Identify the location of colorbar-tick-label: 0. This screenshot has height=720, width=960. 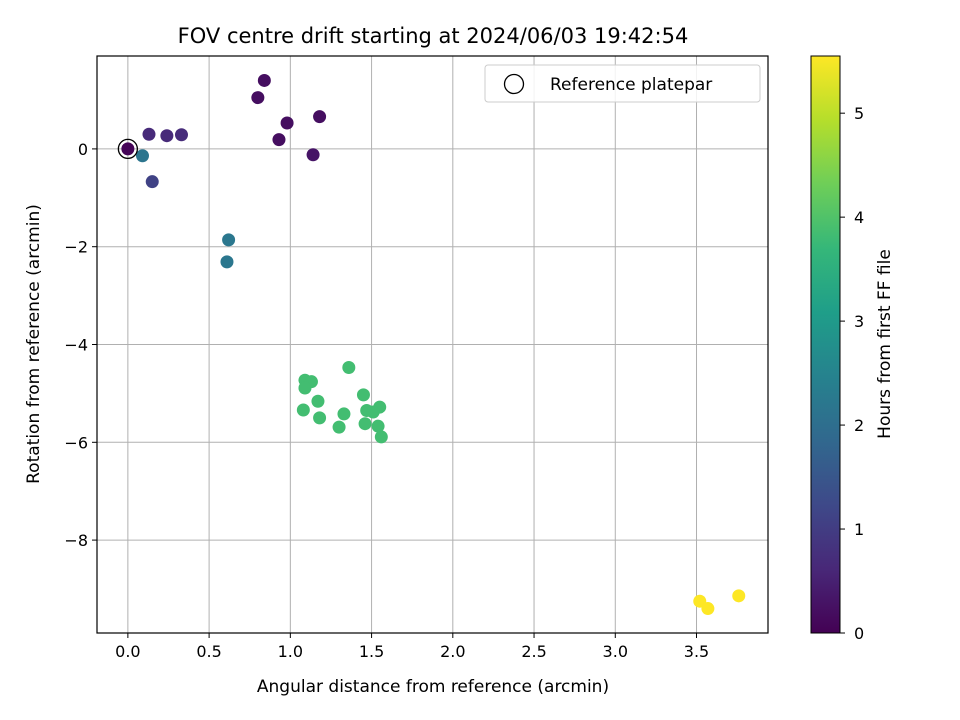
(859, 633).